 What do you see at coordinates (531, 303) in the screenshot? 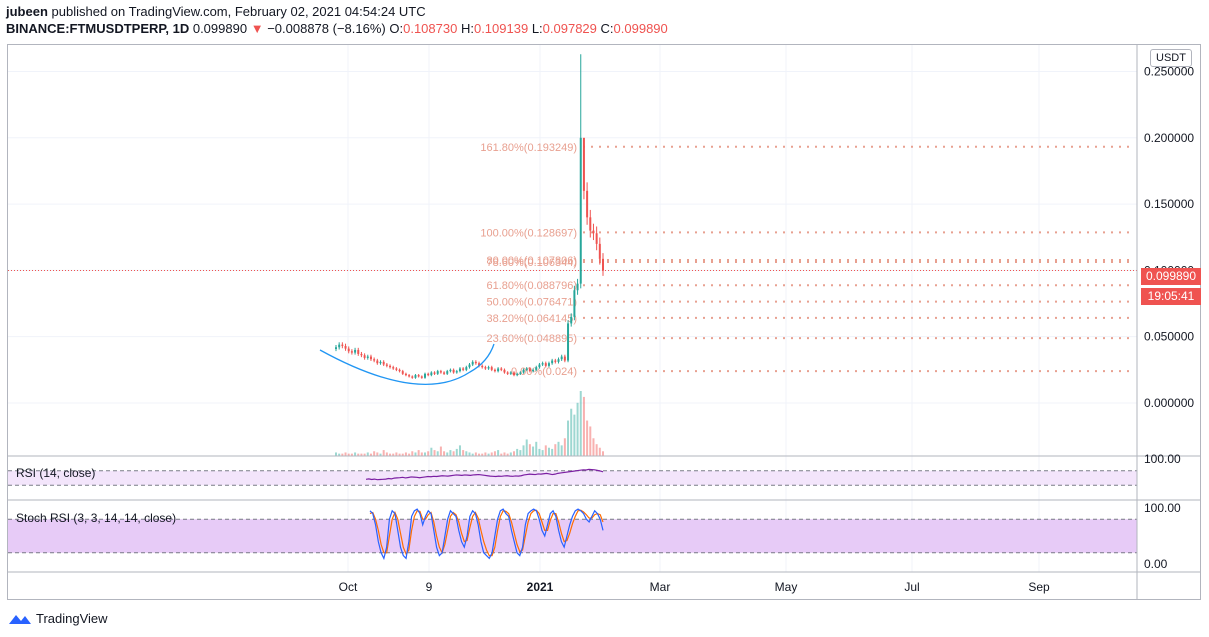
I see `fib-level-label: 50.00%(0.076471)` at bounding box center [531, 303].